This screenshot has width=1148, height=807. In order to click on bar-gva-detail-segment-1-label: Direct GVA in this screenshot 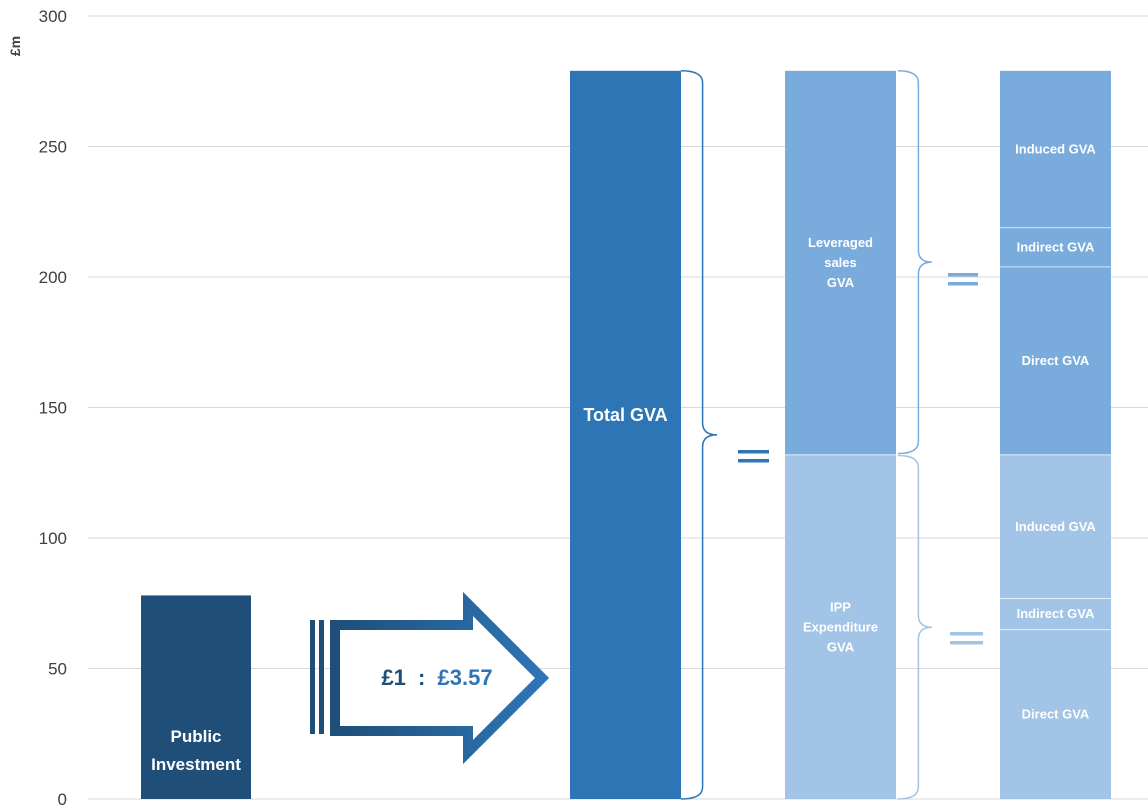, I will do `click(1056, 714)`.